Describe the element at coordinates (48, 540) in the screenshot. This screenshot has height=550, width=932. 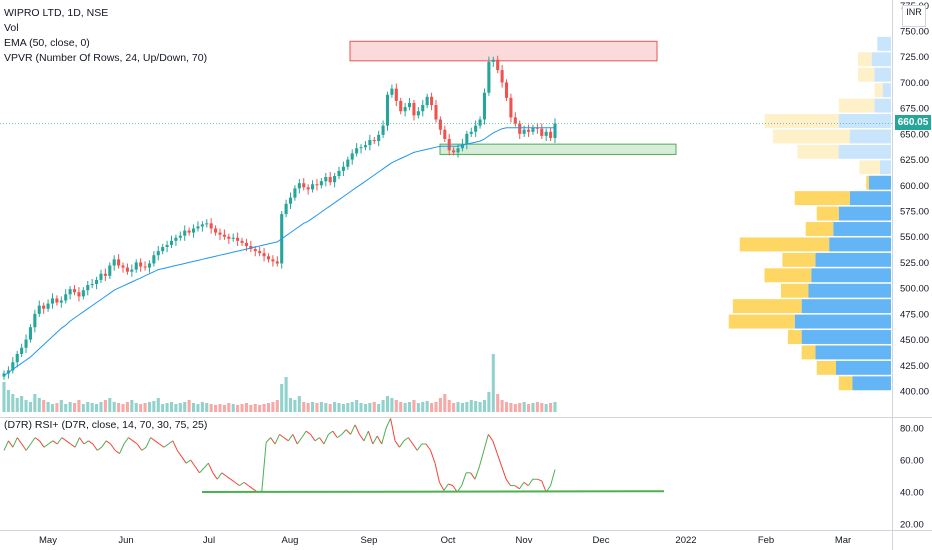
I see `time-tick-label: May` at that location.